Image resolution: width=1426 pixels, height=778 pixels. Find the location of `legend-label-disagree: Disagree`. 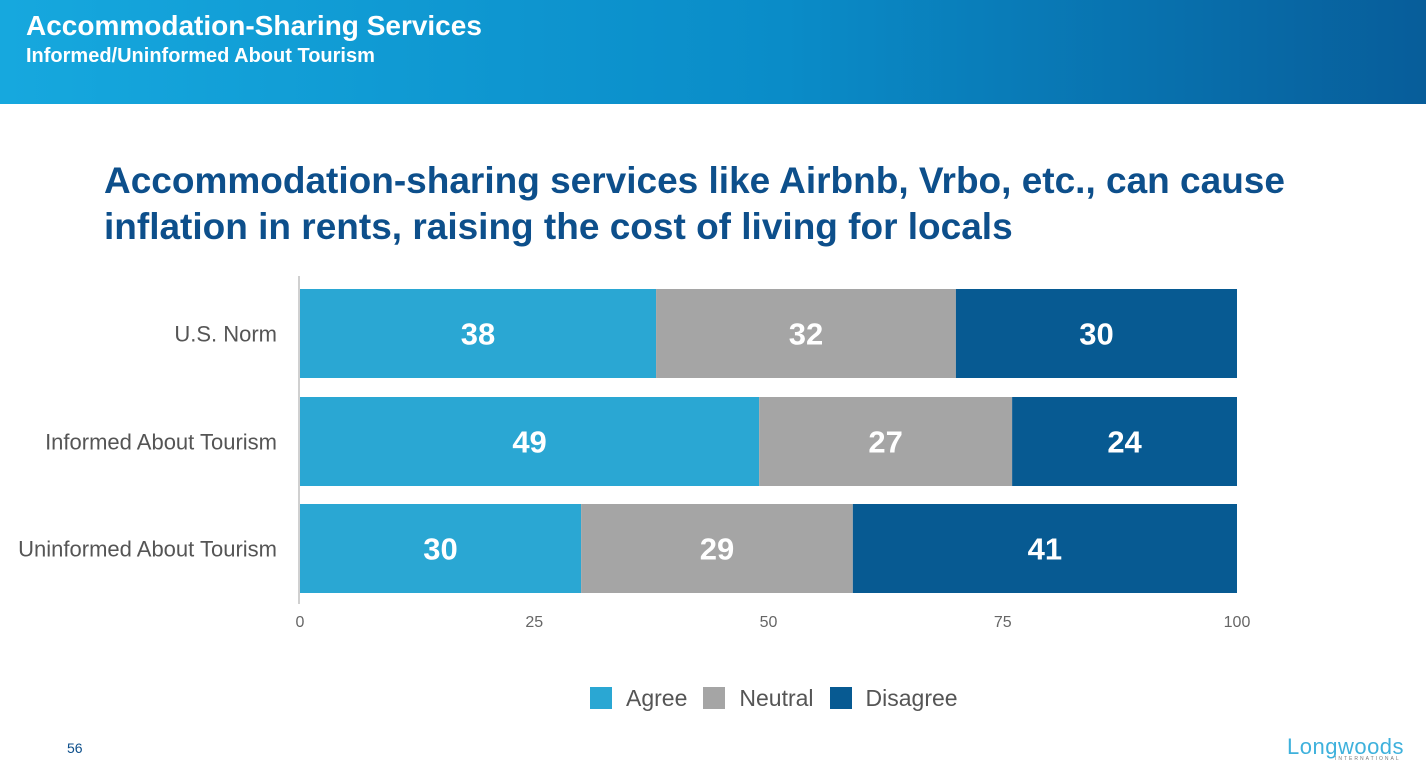

legend-label-disagree: Disagree is located at coordinates (911, 697).